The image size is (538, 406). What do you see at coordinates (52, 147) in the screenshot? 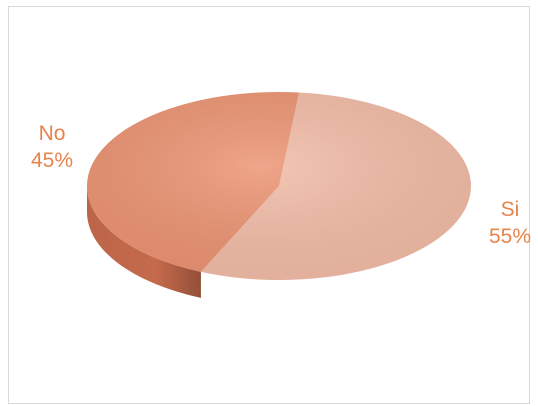
I see `slice-label-no: No 45%` at bounding box center [52, 147].